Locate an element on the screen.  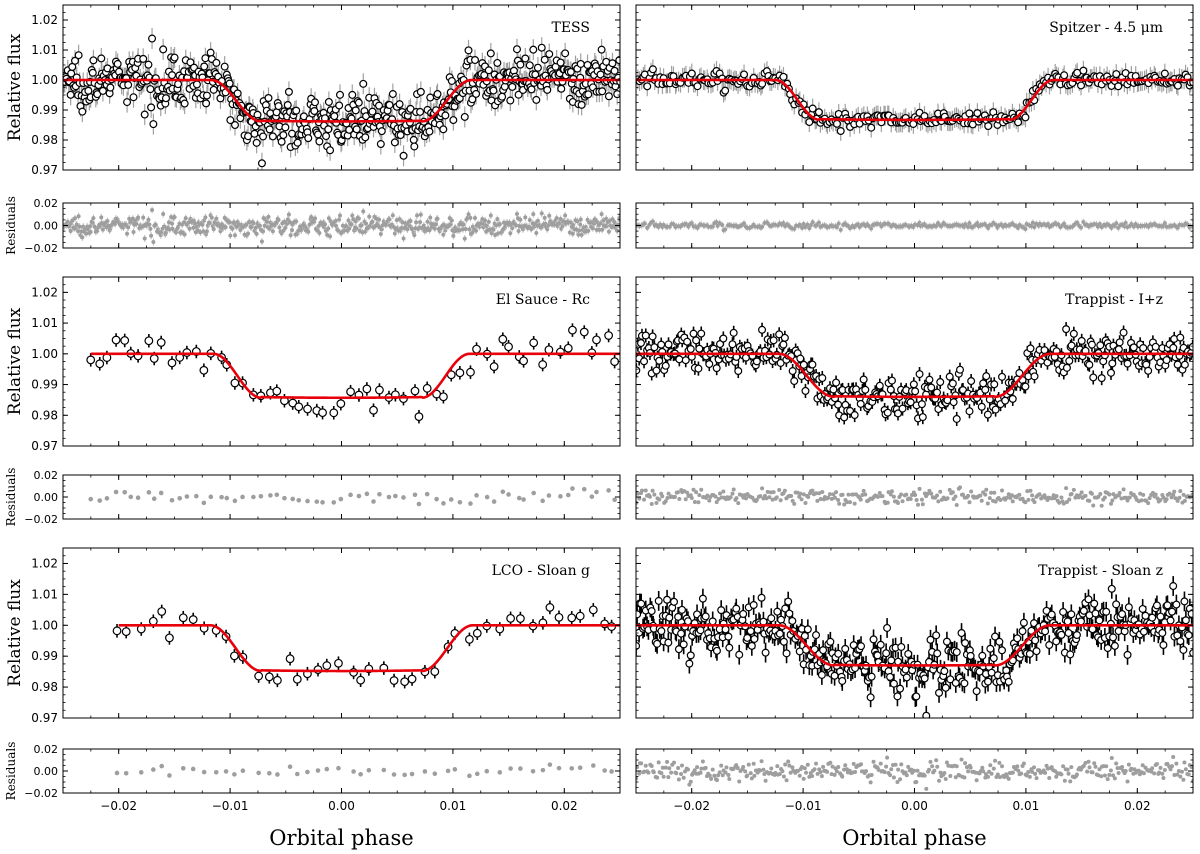
transit-model-line is located at coordinates (914, 375).